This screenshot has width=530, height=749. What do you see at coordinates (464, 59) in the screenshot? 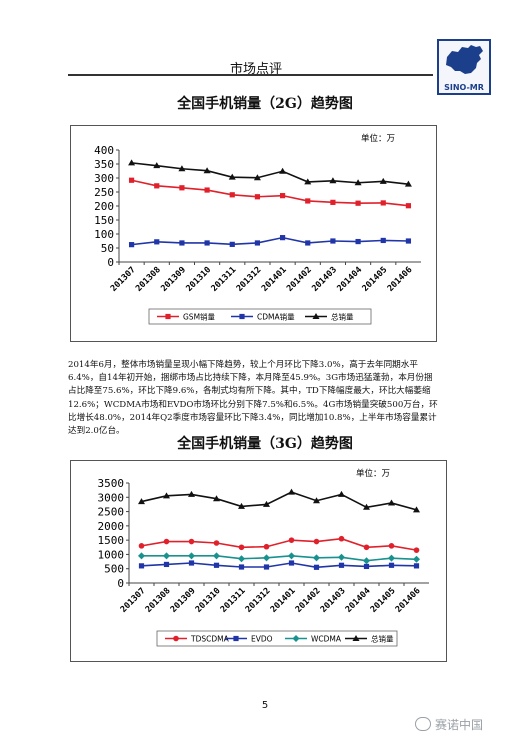
I see `china-map-icon` at bounding box center [464, 59].